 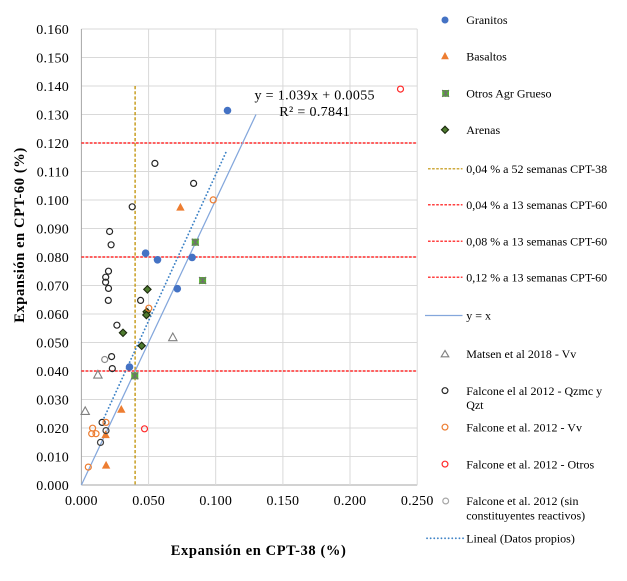 I want to click on svg-text: Falcone et al. 2012 (sin, so click(x=522, y=501).